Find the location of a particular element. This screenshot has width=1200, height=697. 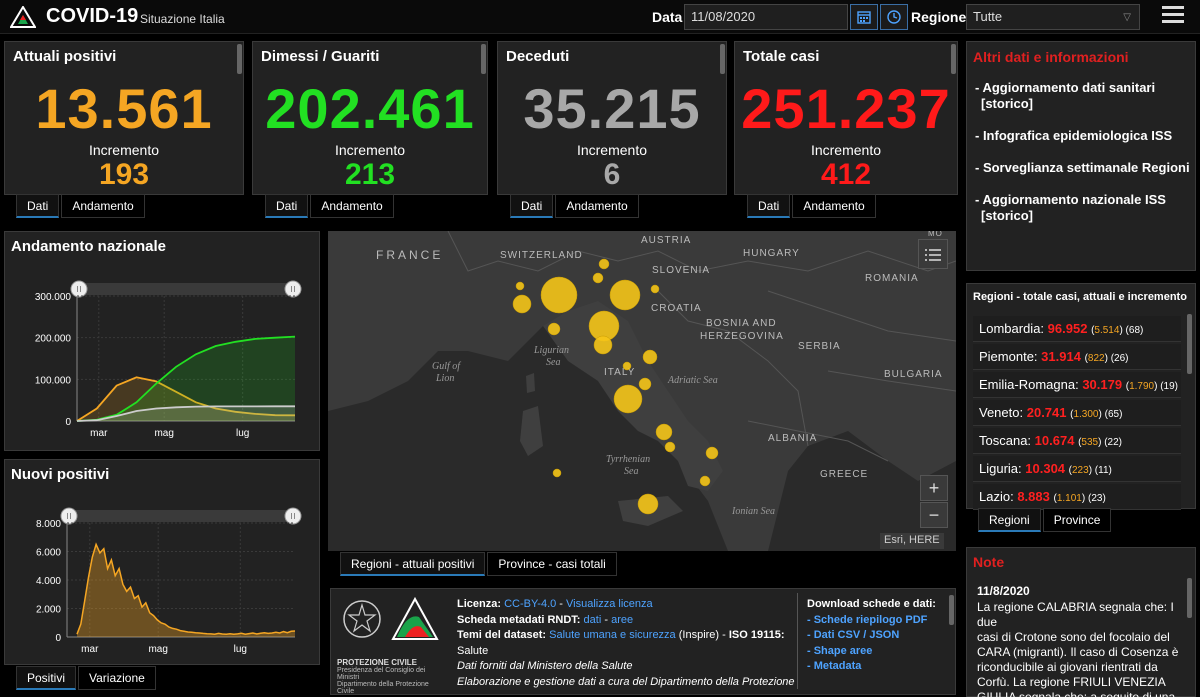

corsica is located at coordinates (530, 383).